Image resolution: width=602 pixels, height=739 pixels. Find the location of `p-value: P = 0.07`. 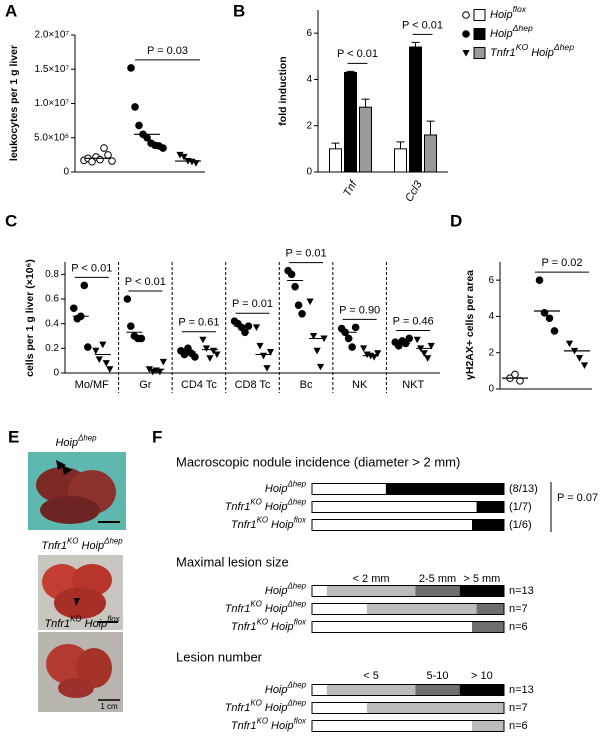

p-value: P = 0.07 is located at coordinates (577, 498).